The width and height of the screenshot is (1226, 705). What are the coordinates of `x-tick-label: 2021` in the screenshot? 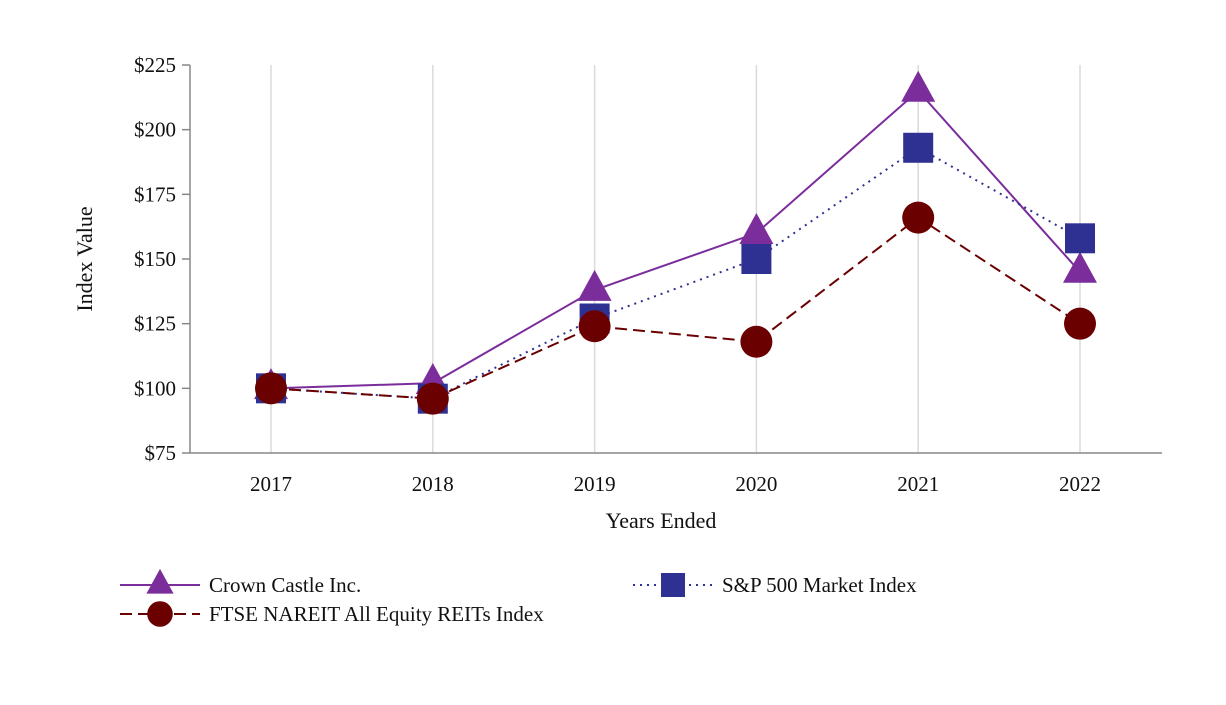 It's located at (918, 484).